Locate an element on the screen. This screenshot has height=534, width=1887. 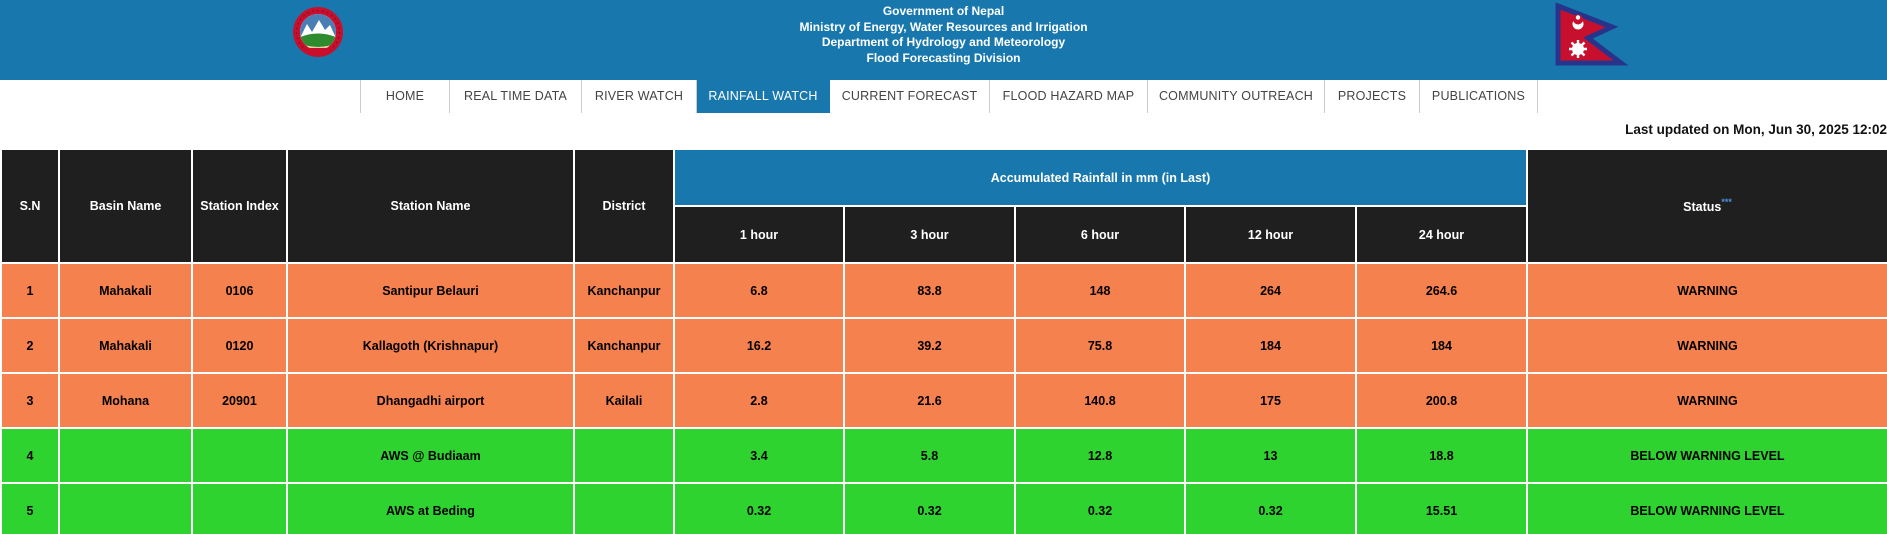
tab-community-outreach: COMMUNITY OUTREACH is located at coordinates (1236, 96).